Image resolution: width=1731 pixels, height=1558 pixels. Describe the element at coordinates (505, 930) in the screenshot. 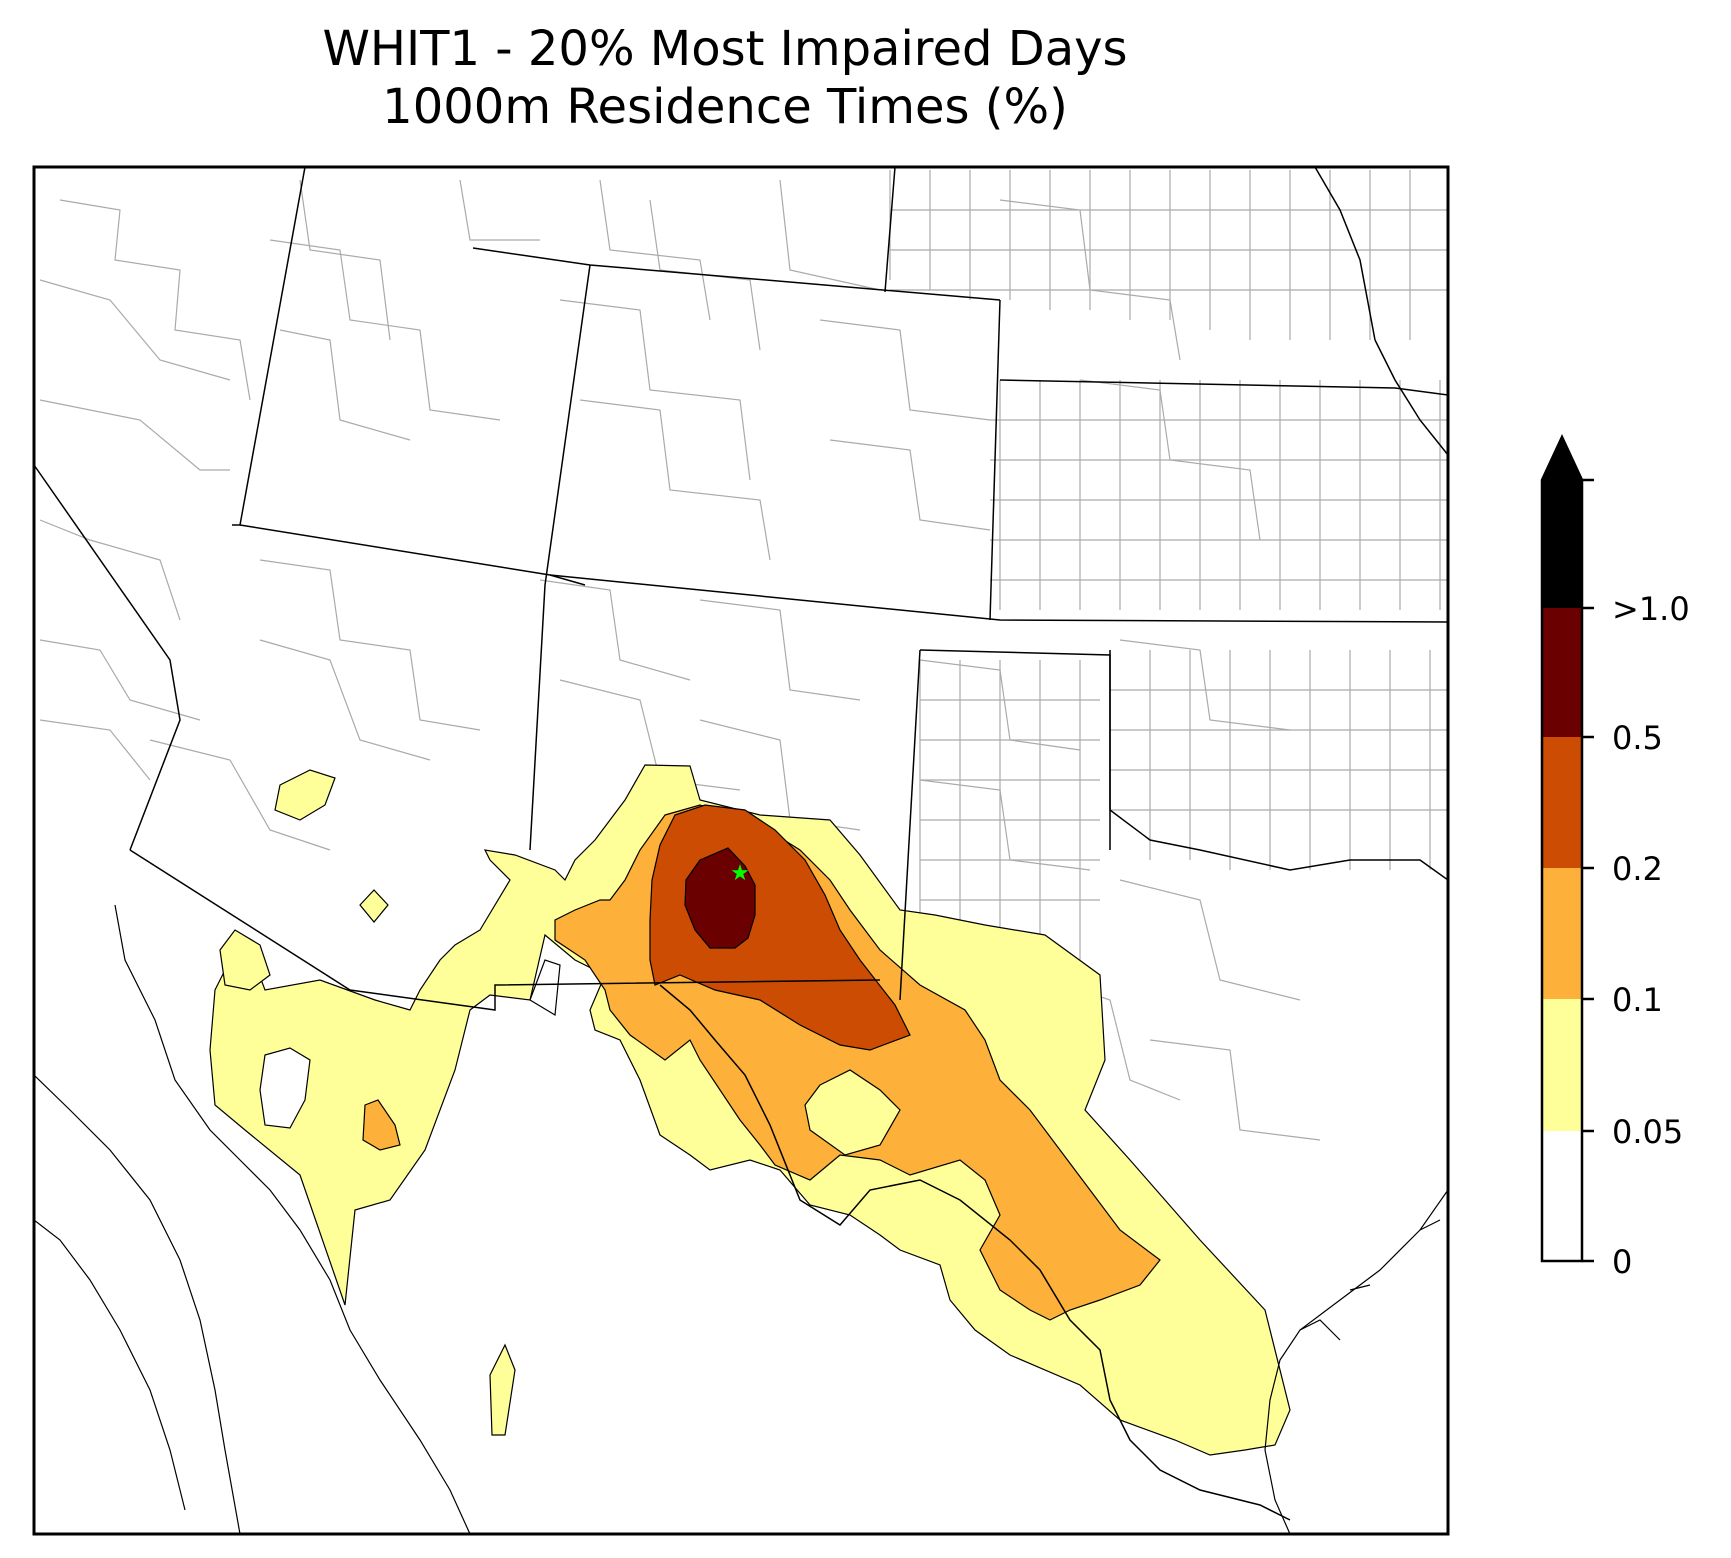

I see `border-az-mex` at that location.